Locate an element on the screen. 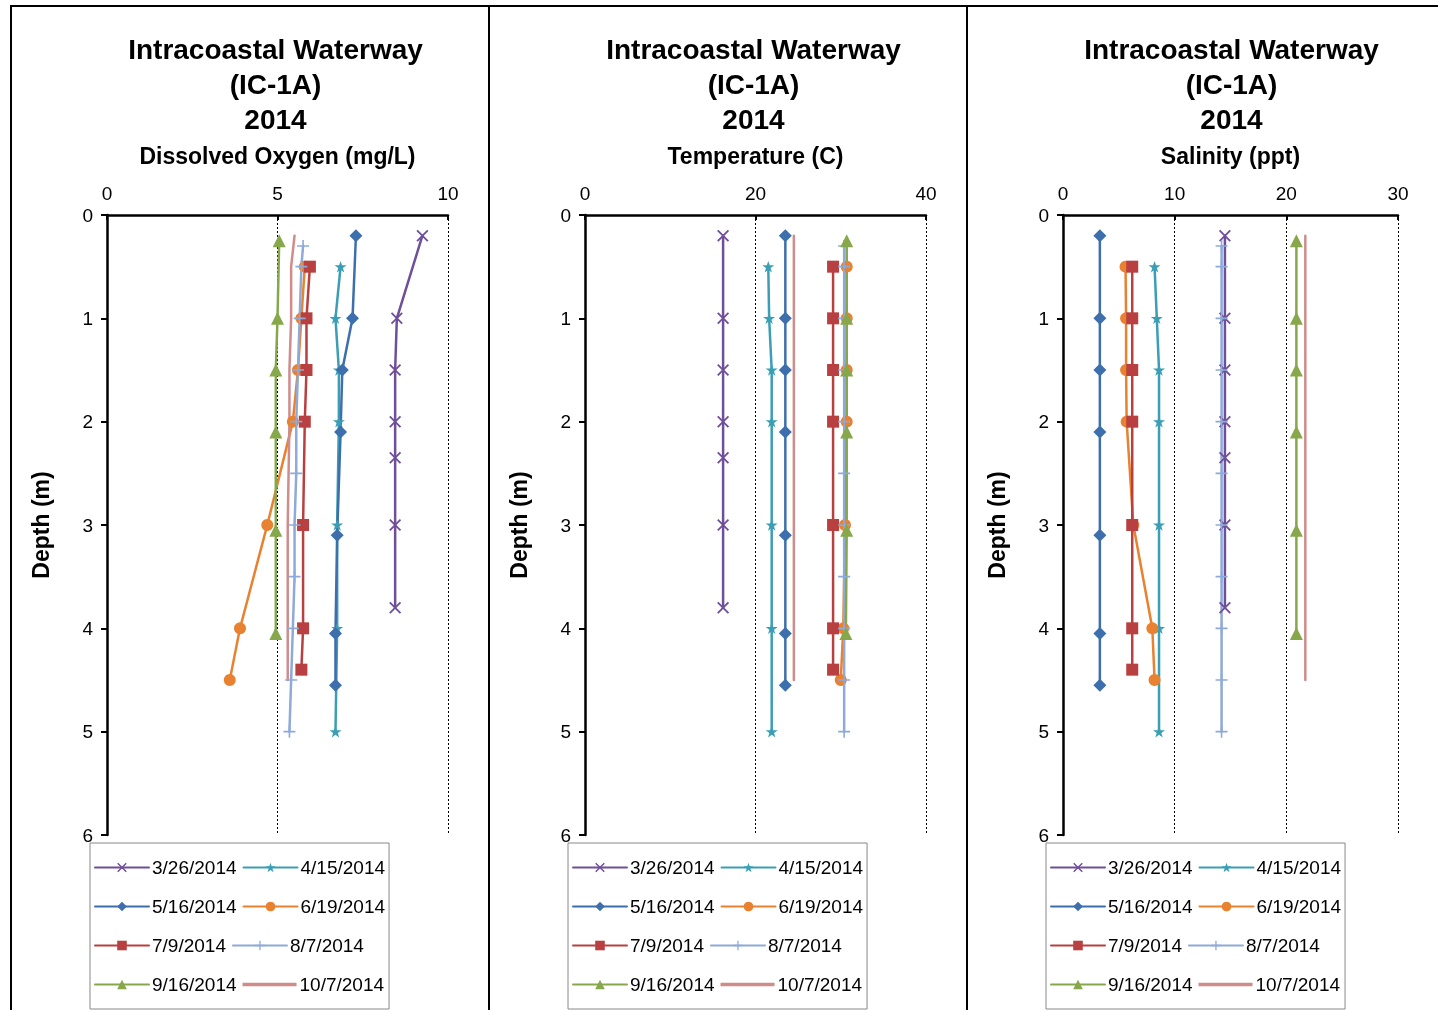  x-tick-label: 40 is located at coordinates (926, 193).